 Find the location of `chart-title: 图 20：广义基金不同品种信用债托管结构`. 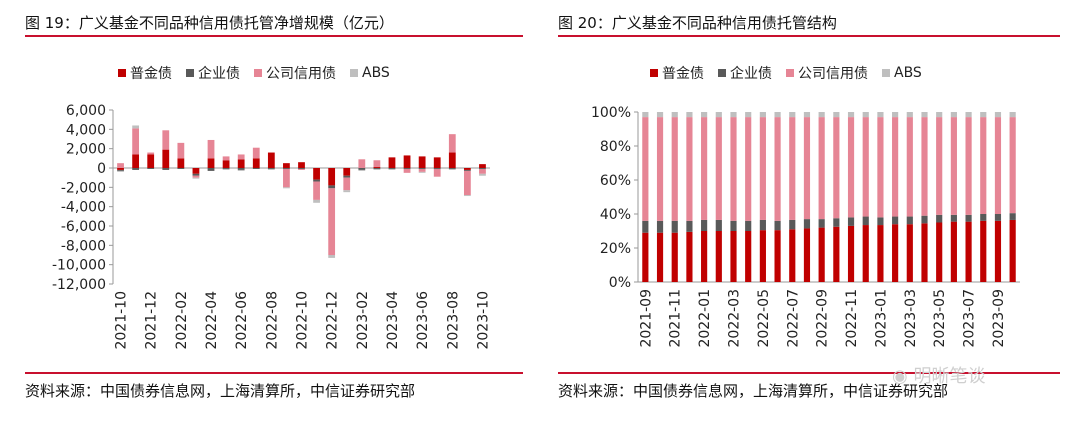

chart-title: 图 20：广义基金不同品种信用债托管结构 is located at coordinates (697, 23).